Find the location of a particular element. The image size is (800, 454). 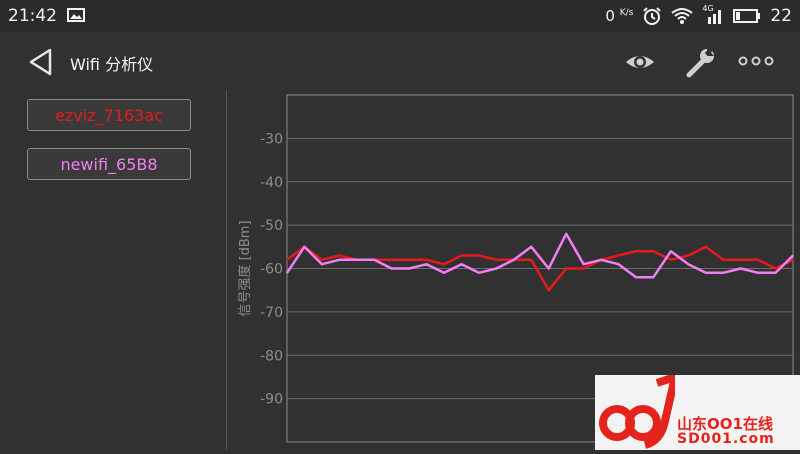

watermark: 山东OO1在线 SD001.com is located at coordinates (697, 412).